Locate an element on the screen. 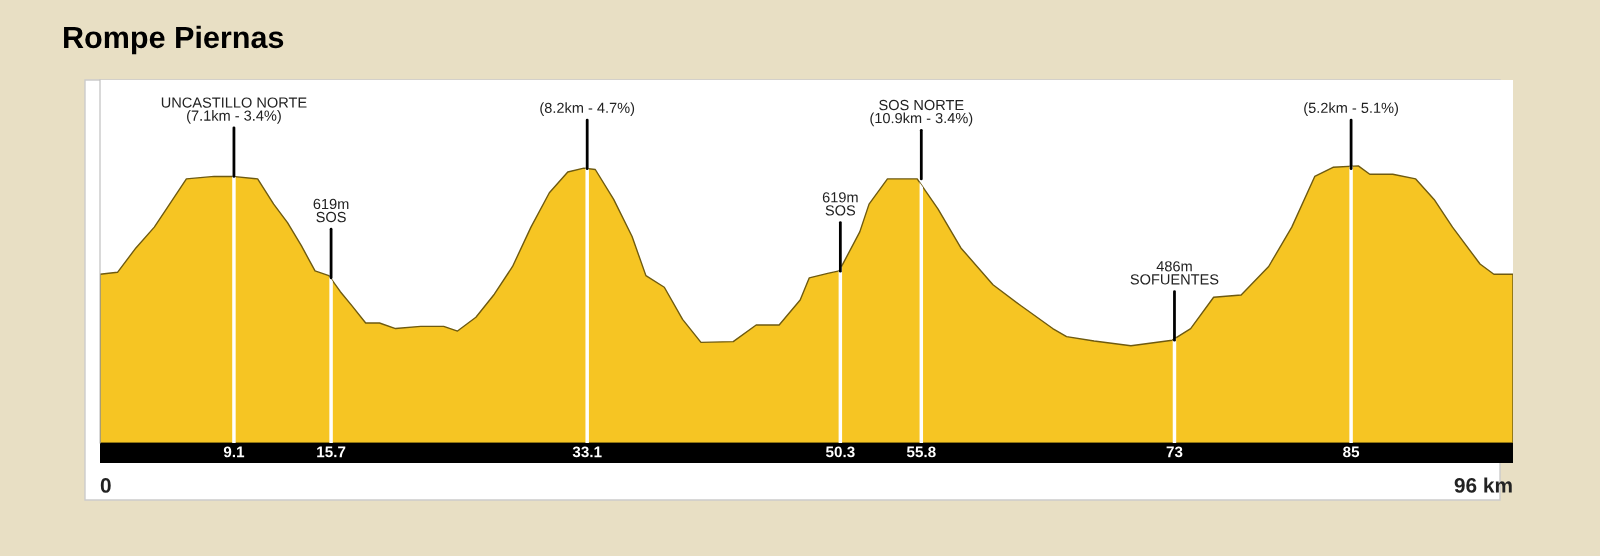  text: 0 is located at coordinates (105, 485).